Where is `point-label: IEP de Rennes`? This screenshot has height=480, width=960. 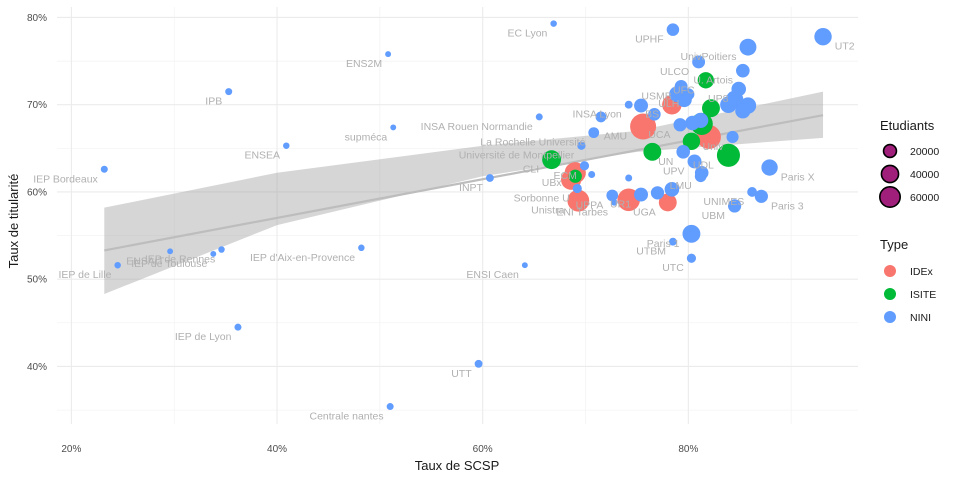 point-label: IEP de Rennes is located at coordinates (180, 260).